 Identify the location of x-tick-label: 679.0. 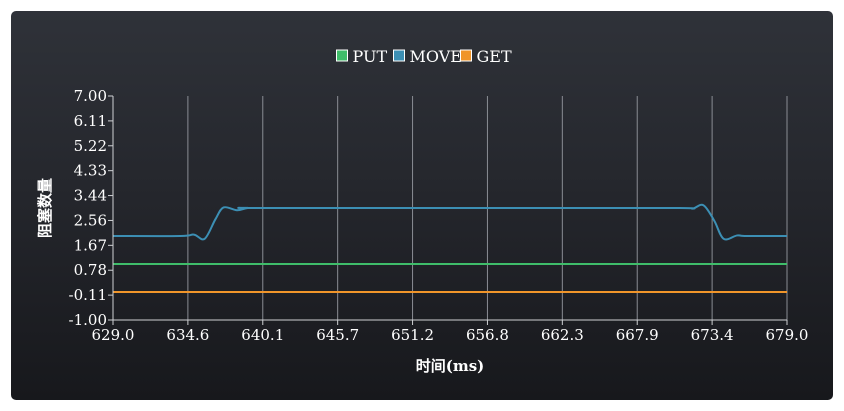
(787, 335).